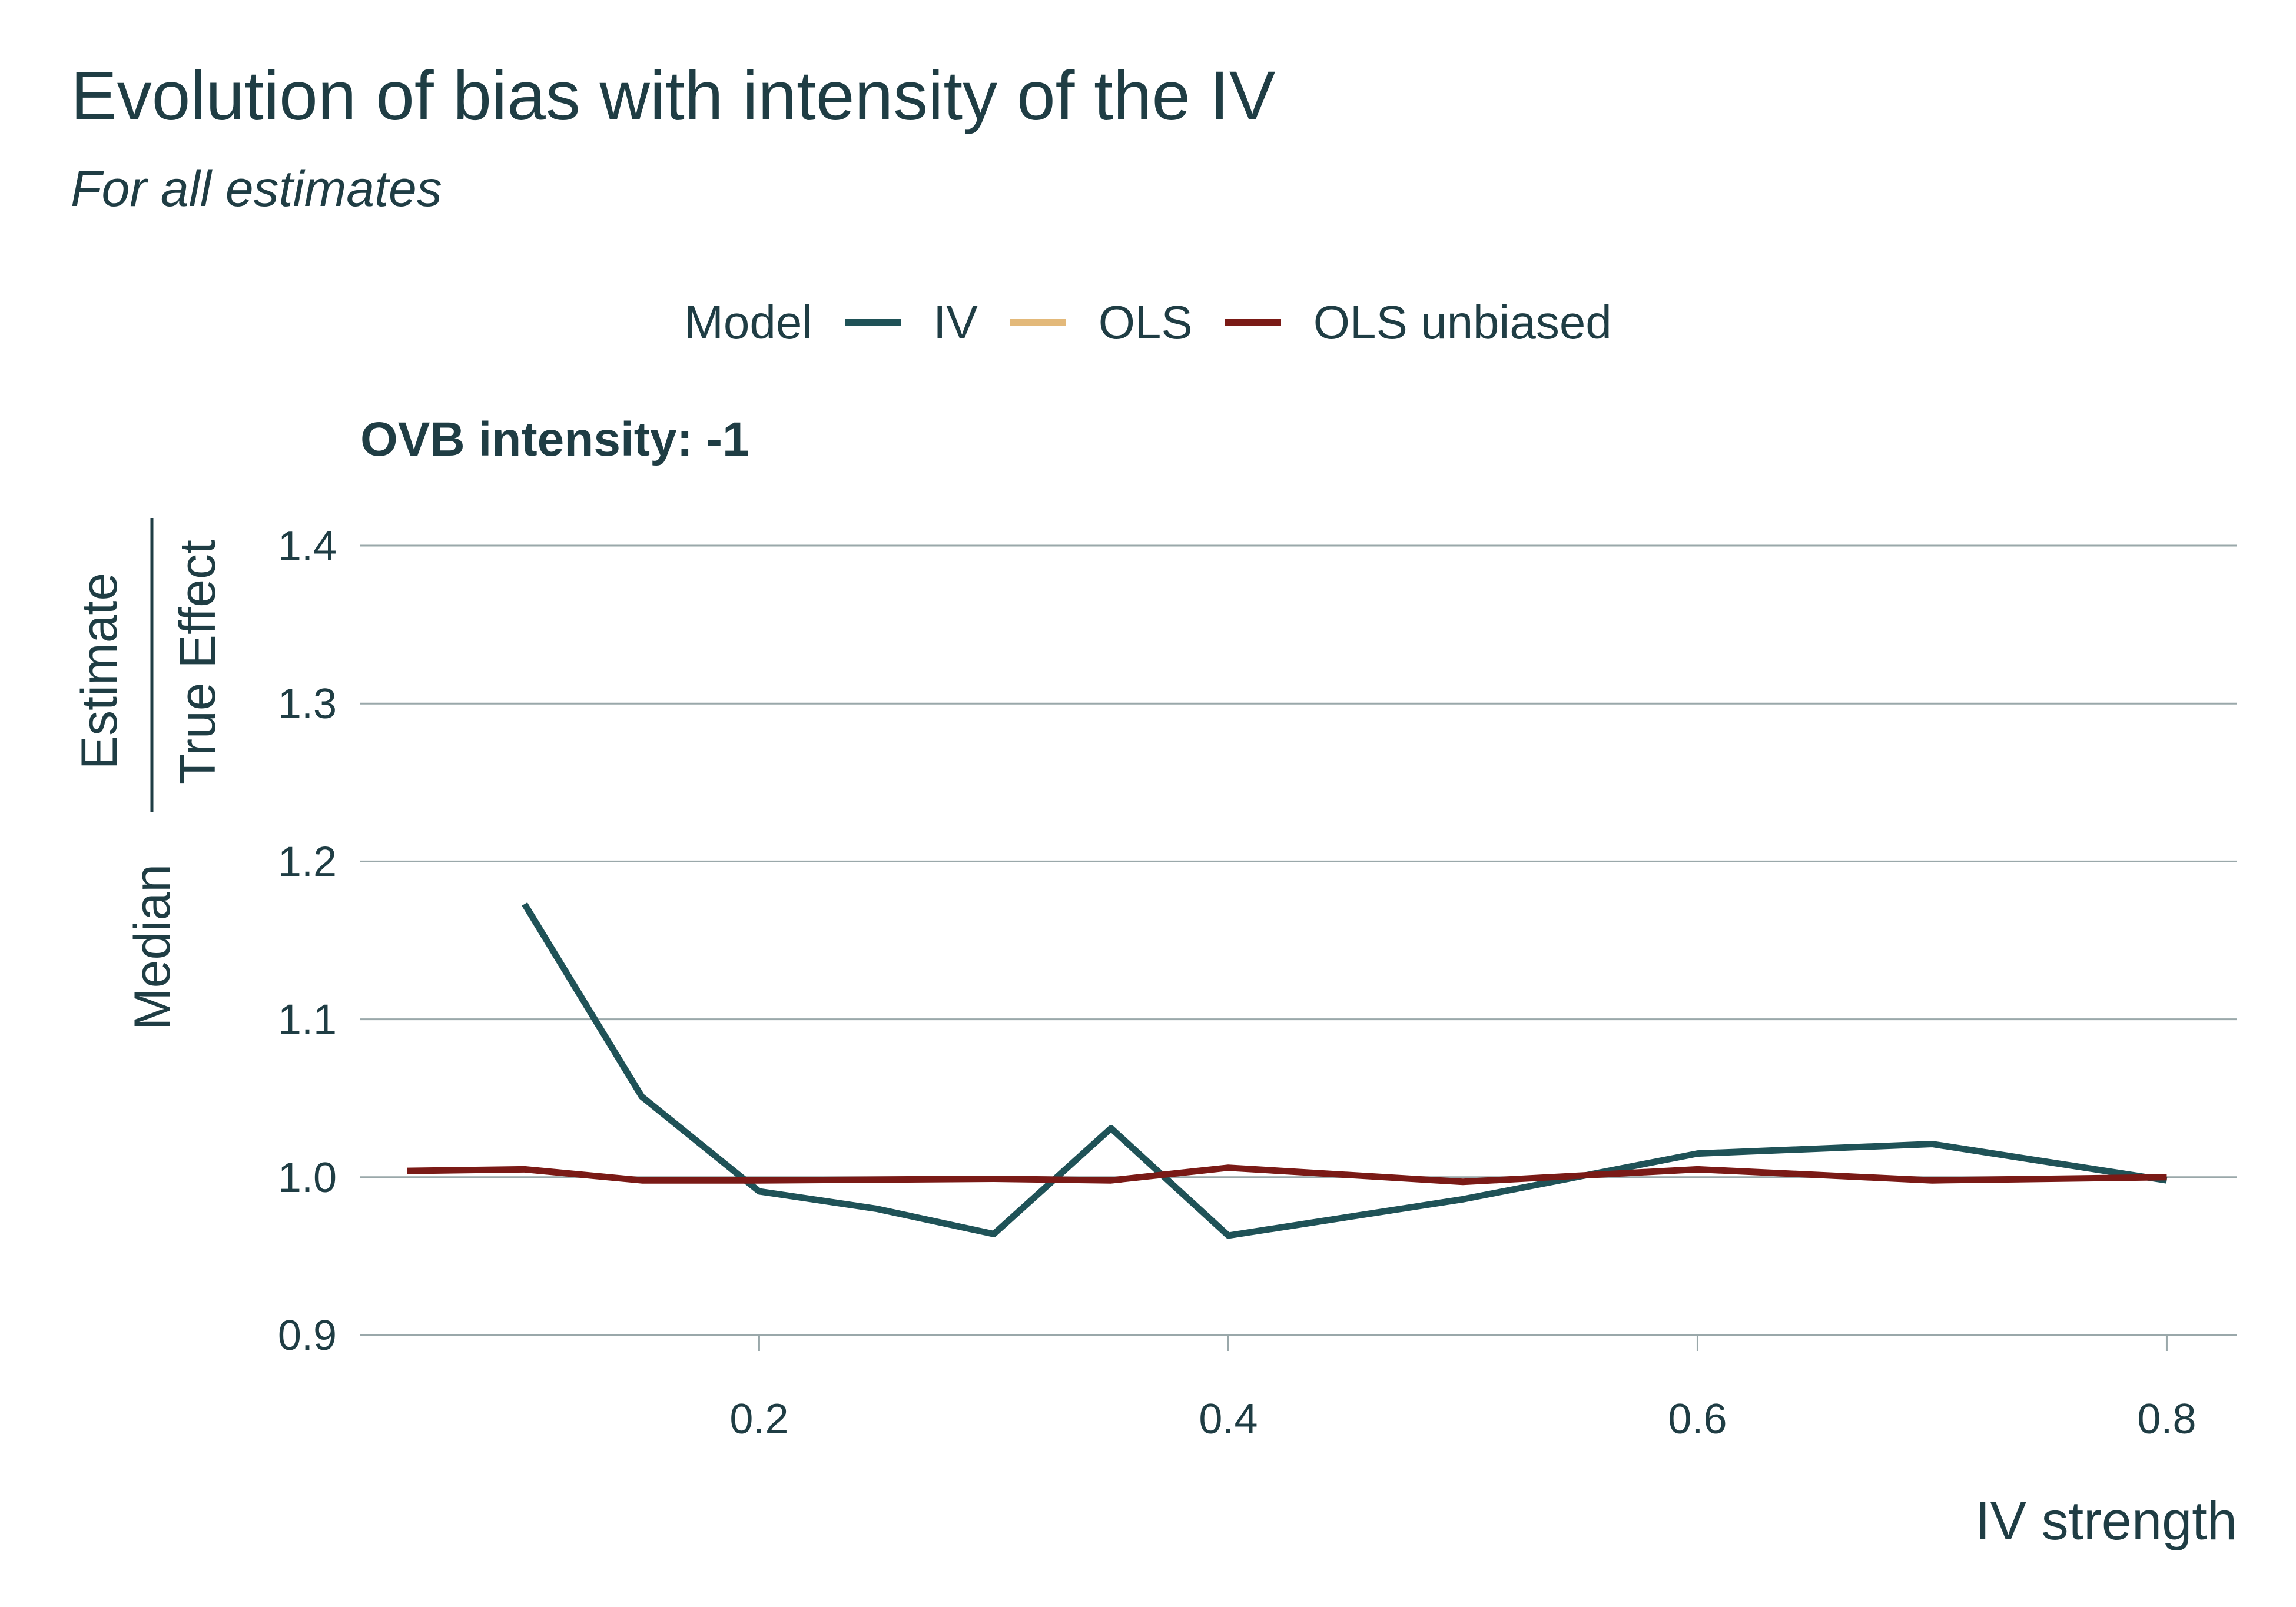 This screenshot has width=2296, height=1607. I want to click on y-tick-labels: 0.9 1.0 1.1 1.2 1.3 1.4, so click(307, 941).